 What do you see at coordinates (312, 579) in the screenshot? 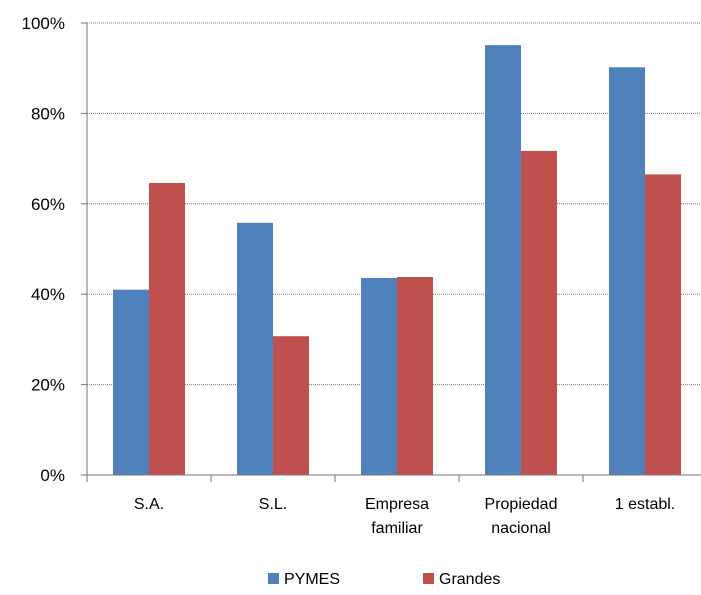
I see `legend-label-pymes: PYMES` at bounding box center [312, 579].